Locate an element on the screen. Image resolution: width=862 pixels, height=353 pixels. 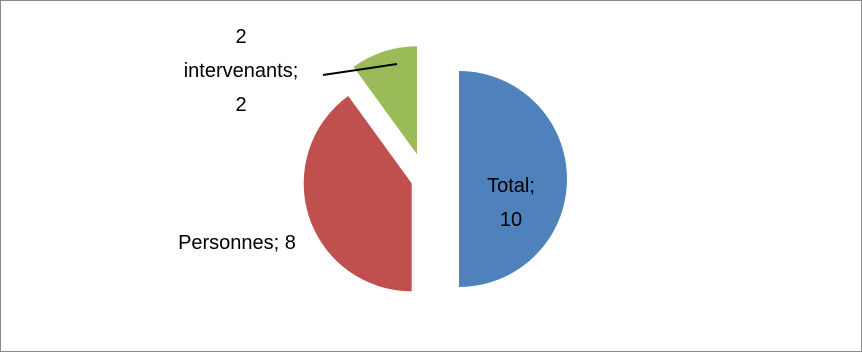
pie-slice-personnes is located at coordinates (357, 193).